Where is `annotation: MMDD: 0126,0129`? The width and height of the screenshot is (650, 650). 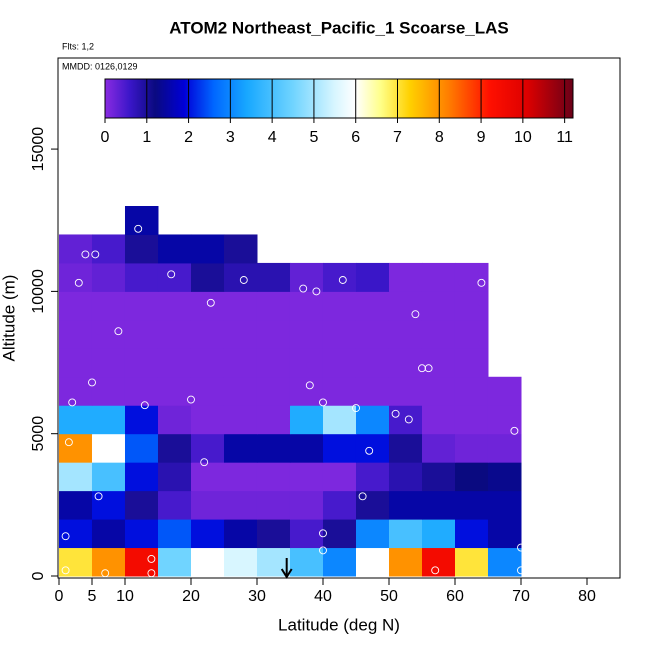
annotation: MMDD: 0126,0129 is located at coordinates (100, 66).